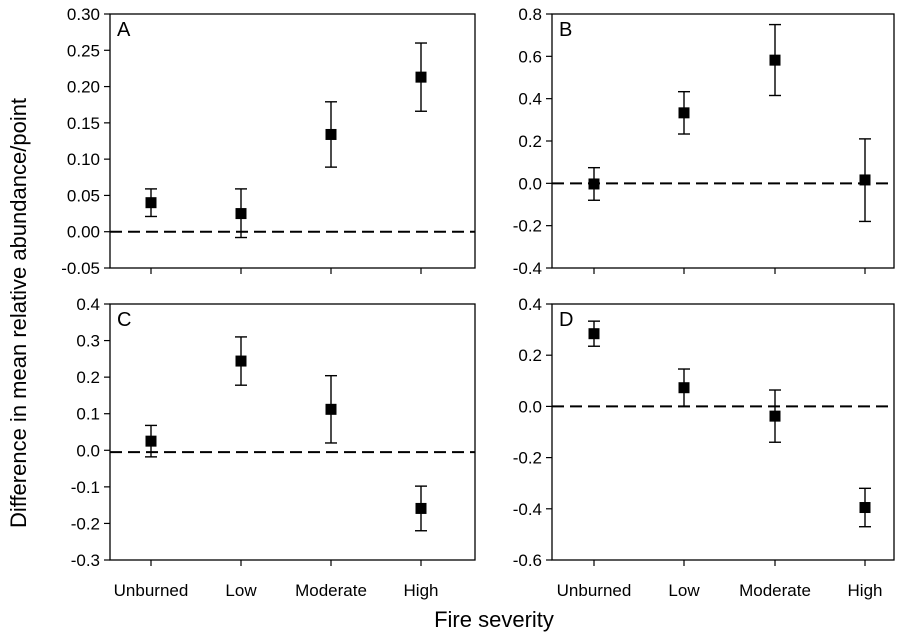  Describe the element at coordinates (494, 619) in the screenshot. I see `x-axis-title: Fire severity` at that location.